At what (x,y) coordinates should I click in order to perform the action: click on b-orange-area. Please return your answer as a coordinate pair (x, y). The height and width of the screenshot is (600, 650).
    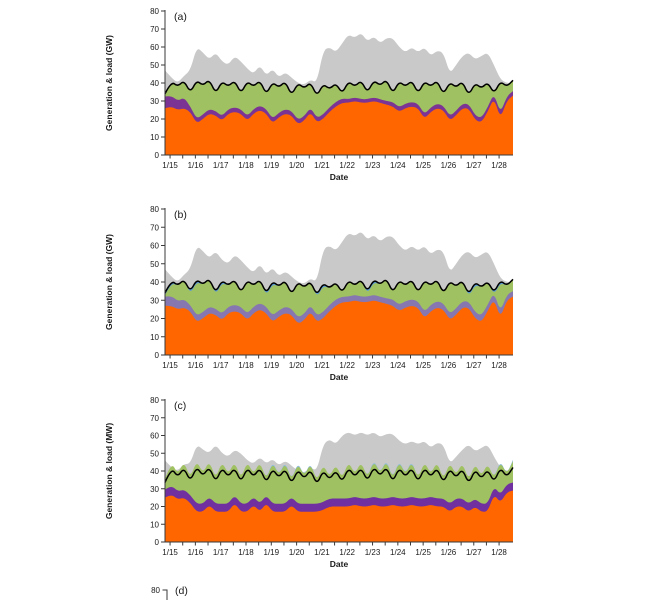
    Looking at the image, I should click on (339, 325).